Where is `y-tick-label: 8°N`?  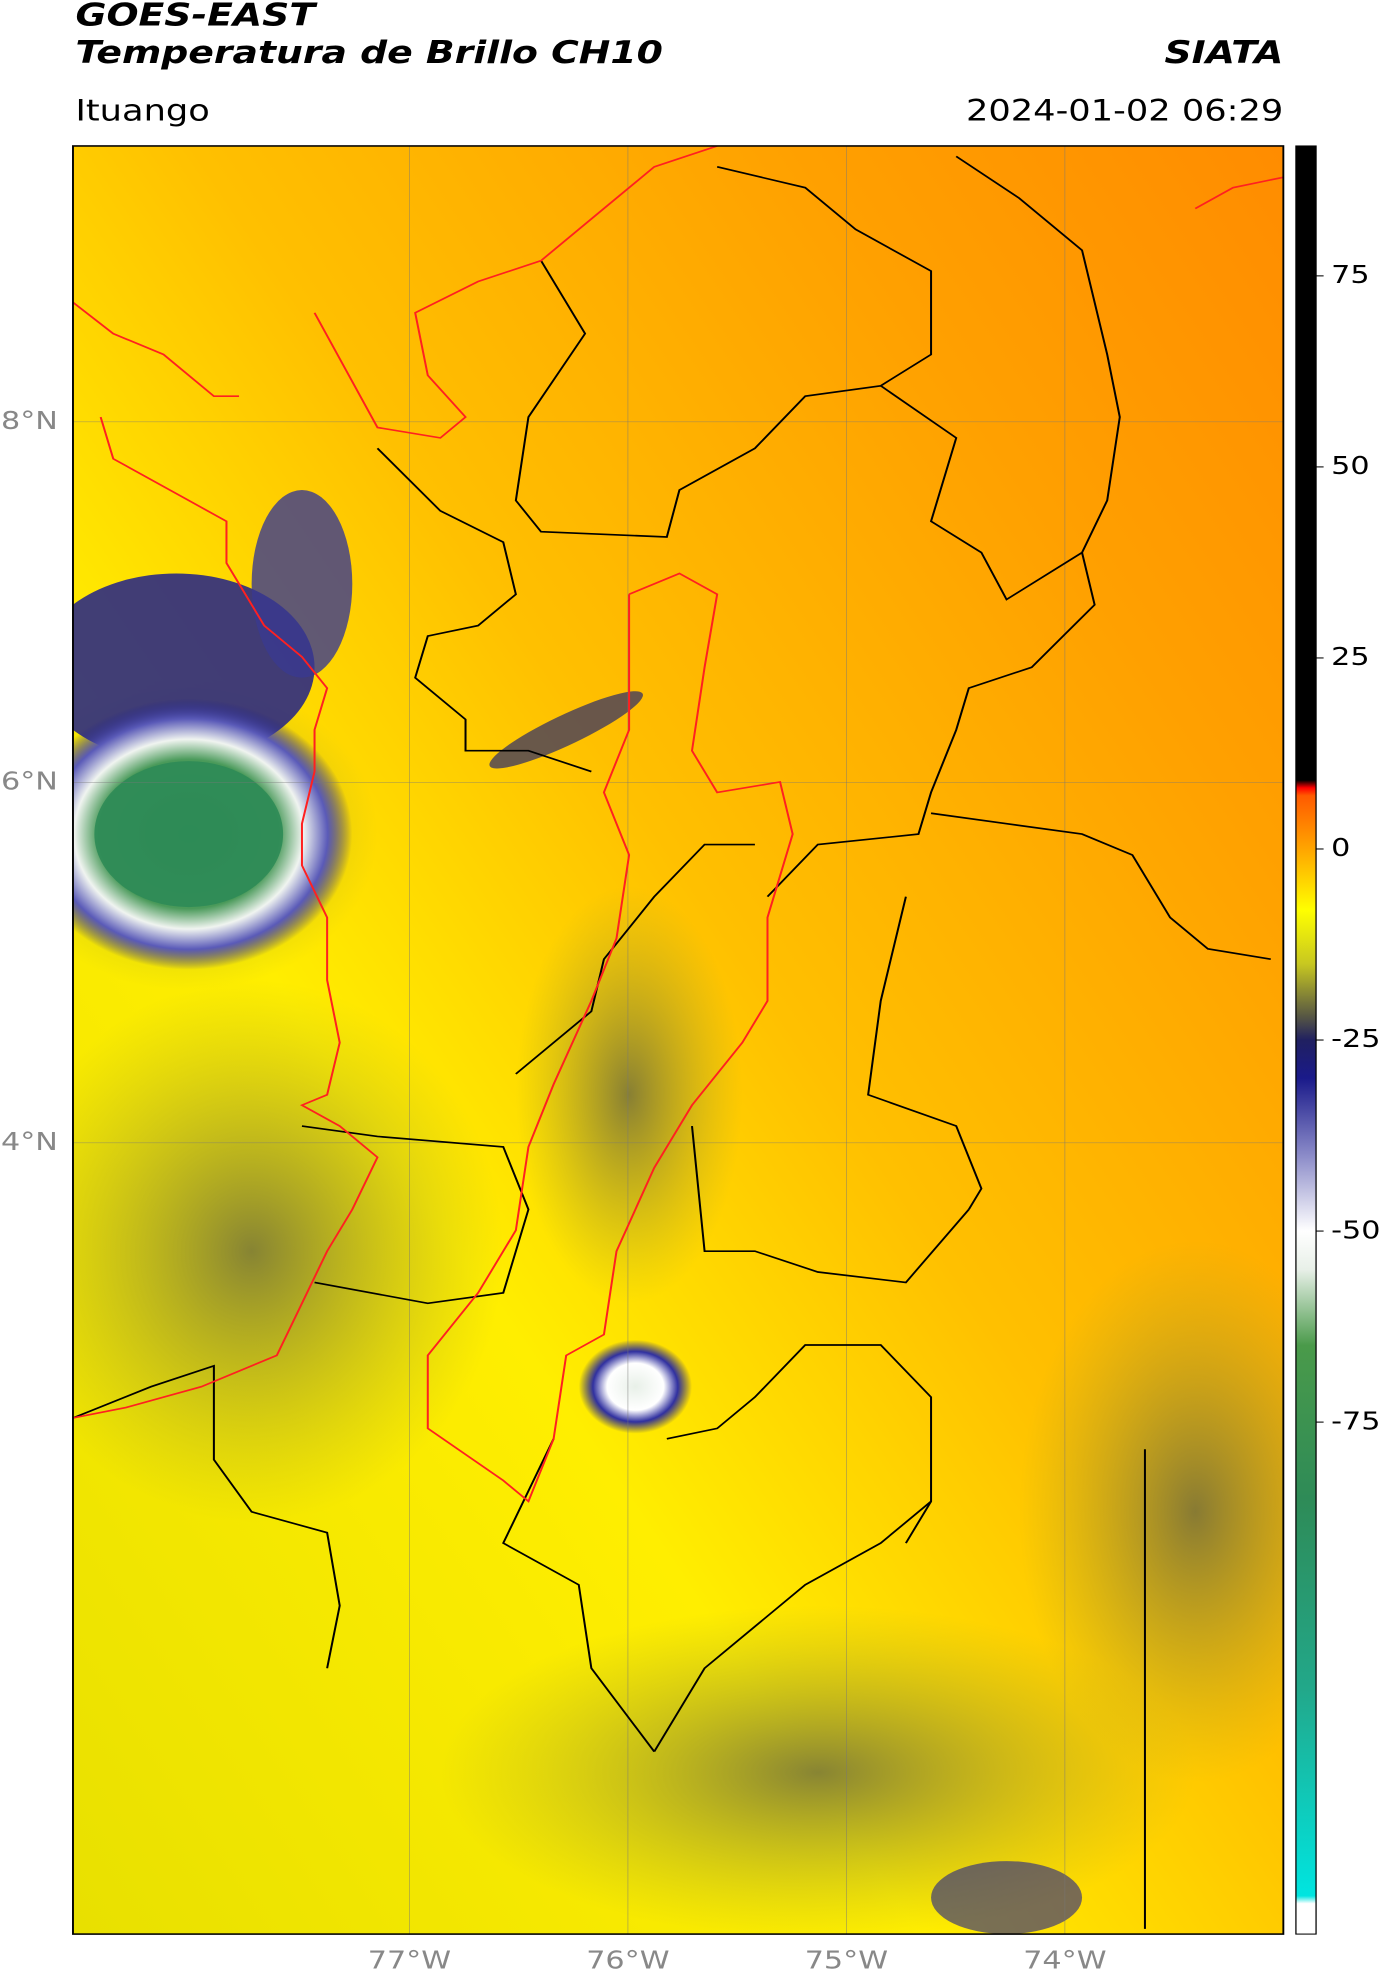
y-tick-label: 8°N is located at coordinates (29, 421).